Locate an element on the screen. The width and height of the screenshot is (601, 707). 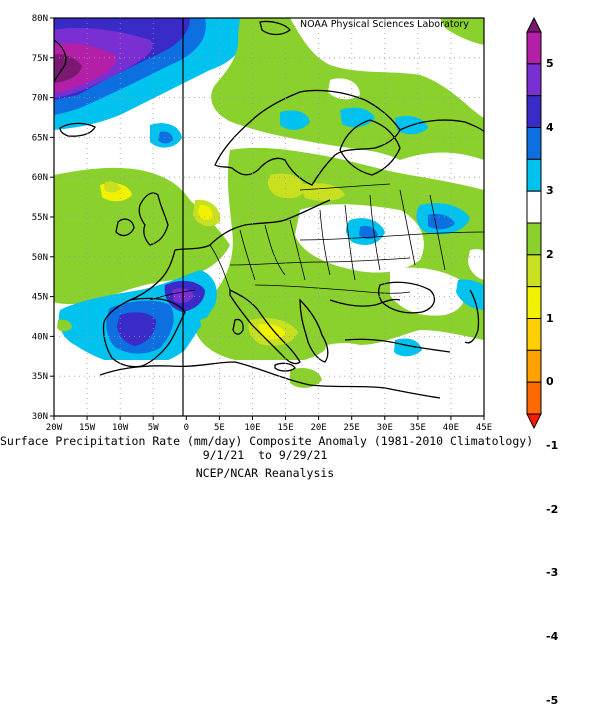
lon-label: 20W is located at coordinates (54, 428).